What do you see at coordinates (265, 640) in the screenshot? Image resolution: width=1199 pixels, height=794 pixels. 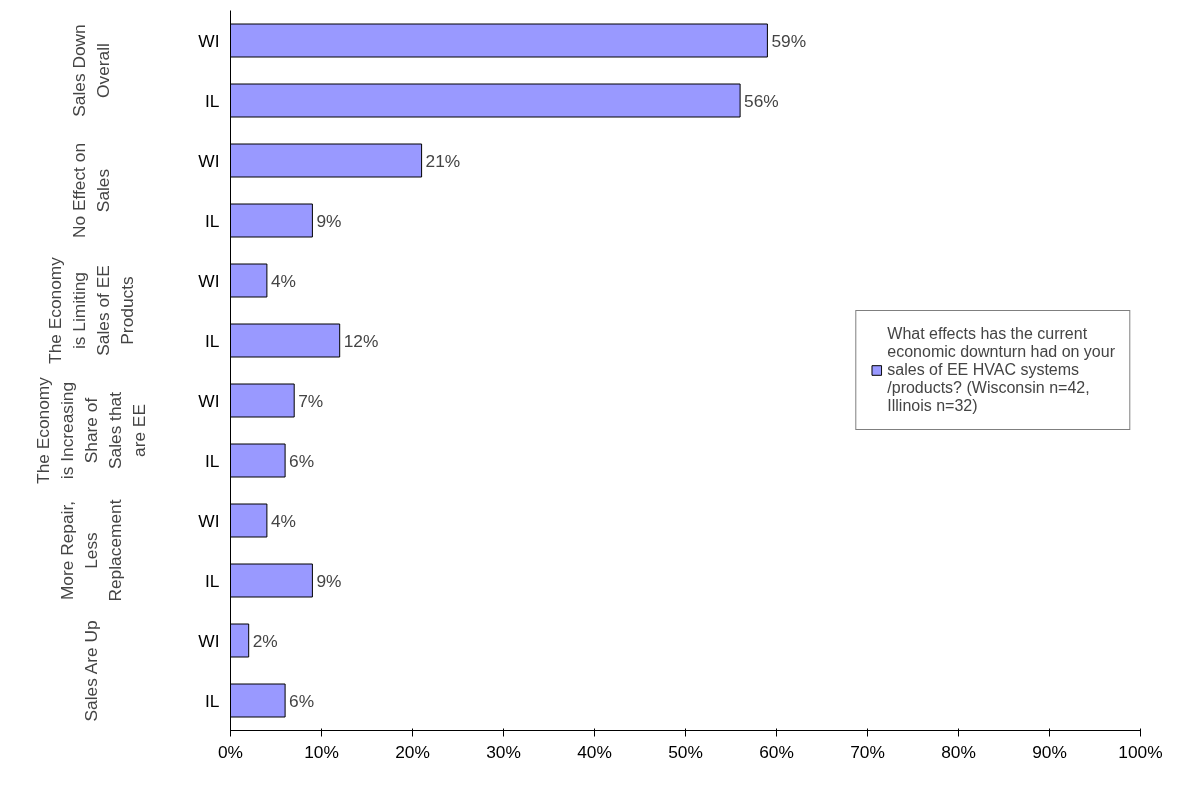 I see `data-label: 2%` at bounding box center [265, 640].